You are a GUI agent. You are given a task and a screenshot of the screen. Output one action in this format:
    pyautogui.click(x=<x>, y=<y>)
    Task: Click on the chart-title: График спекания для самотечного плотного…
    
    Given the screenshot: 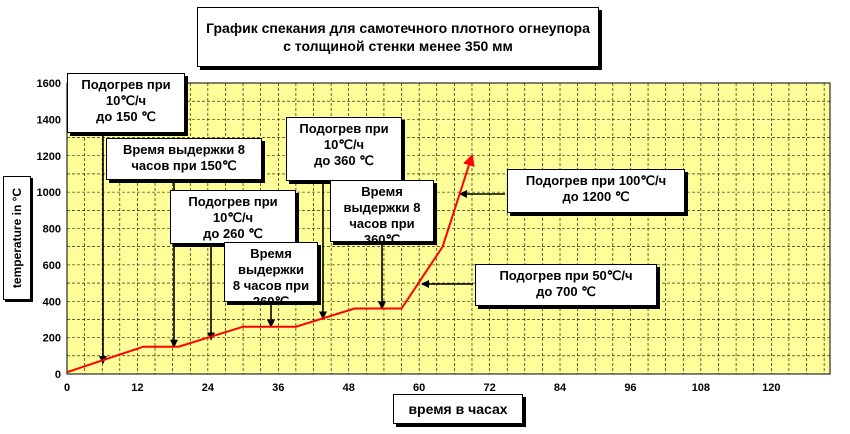 What is the action you would take?
    pyautogui.click(x=398, y=37)
    